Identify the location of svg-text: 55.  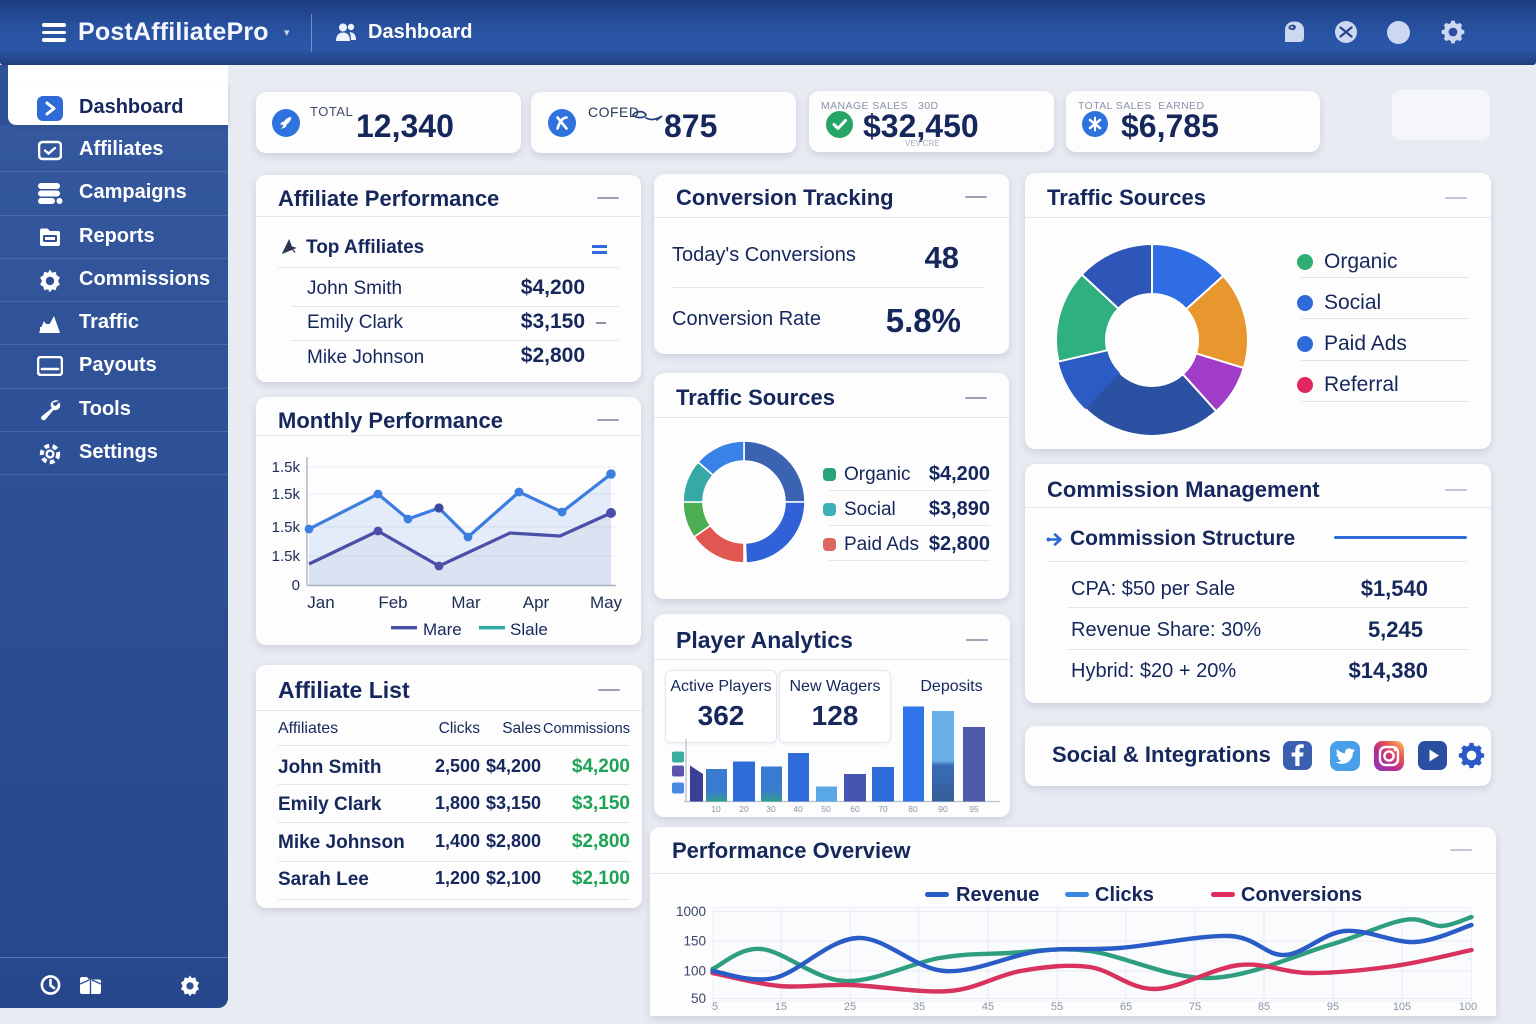
(1057, 1007).